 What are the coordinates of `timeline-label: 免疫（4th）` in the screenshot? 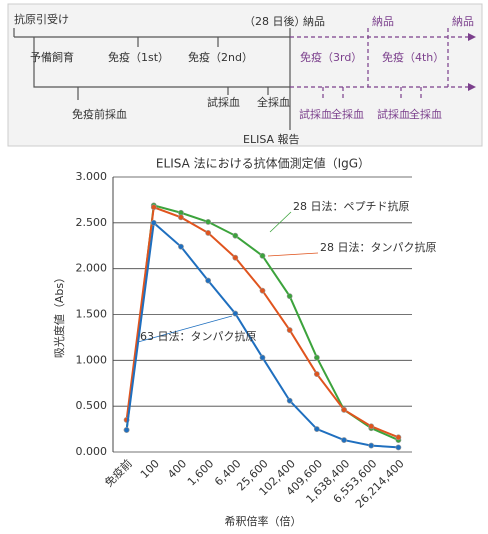 It's located at (413, 57).